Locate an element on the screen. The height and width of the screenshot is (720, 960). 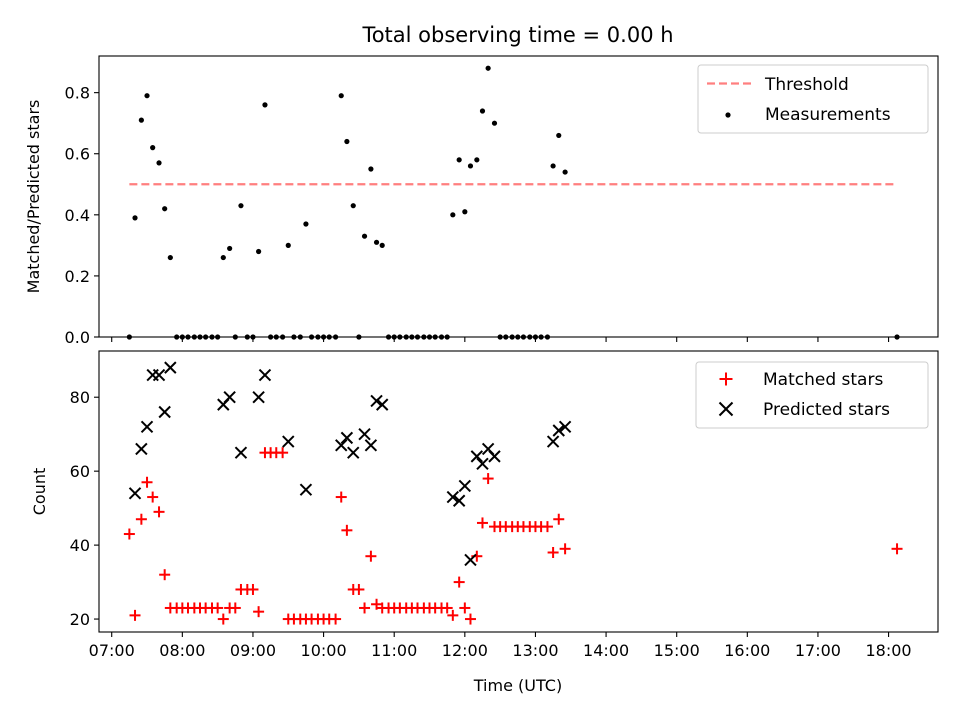
count-xtick-label: 08:00 is located at coordinates (182, 650).